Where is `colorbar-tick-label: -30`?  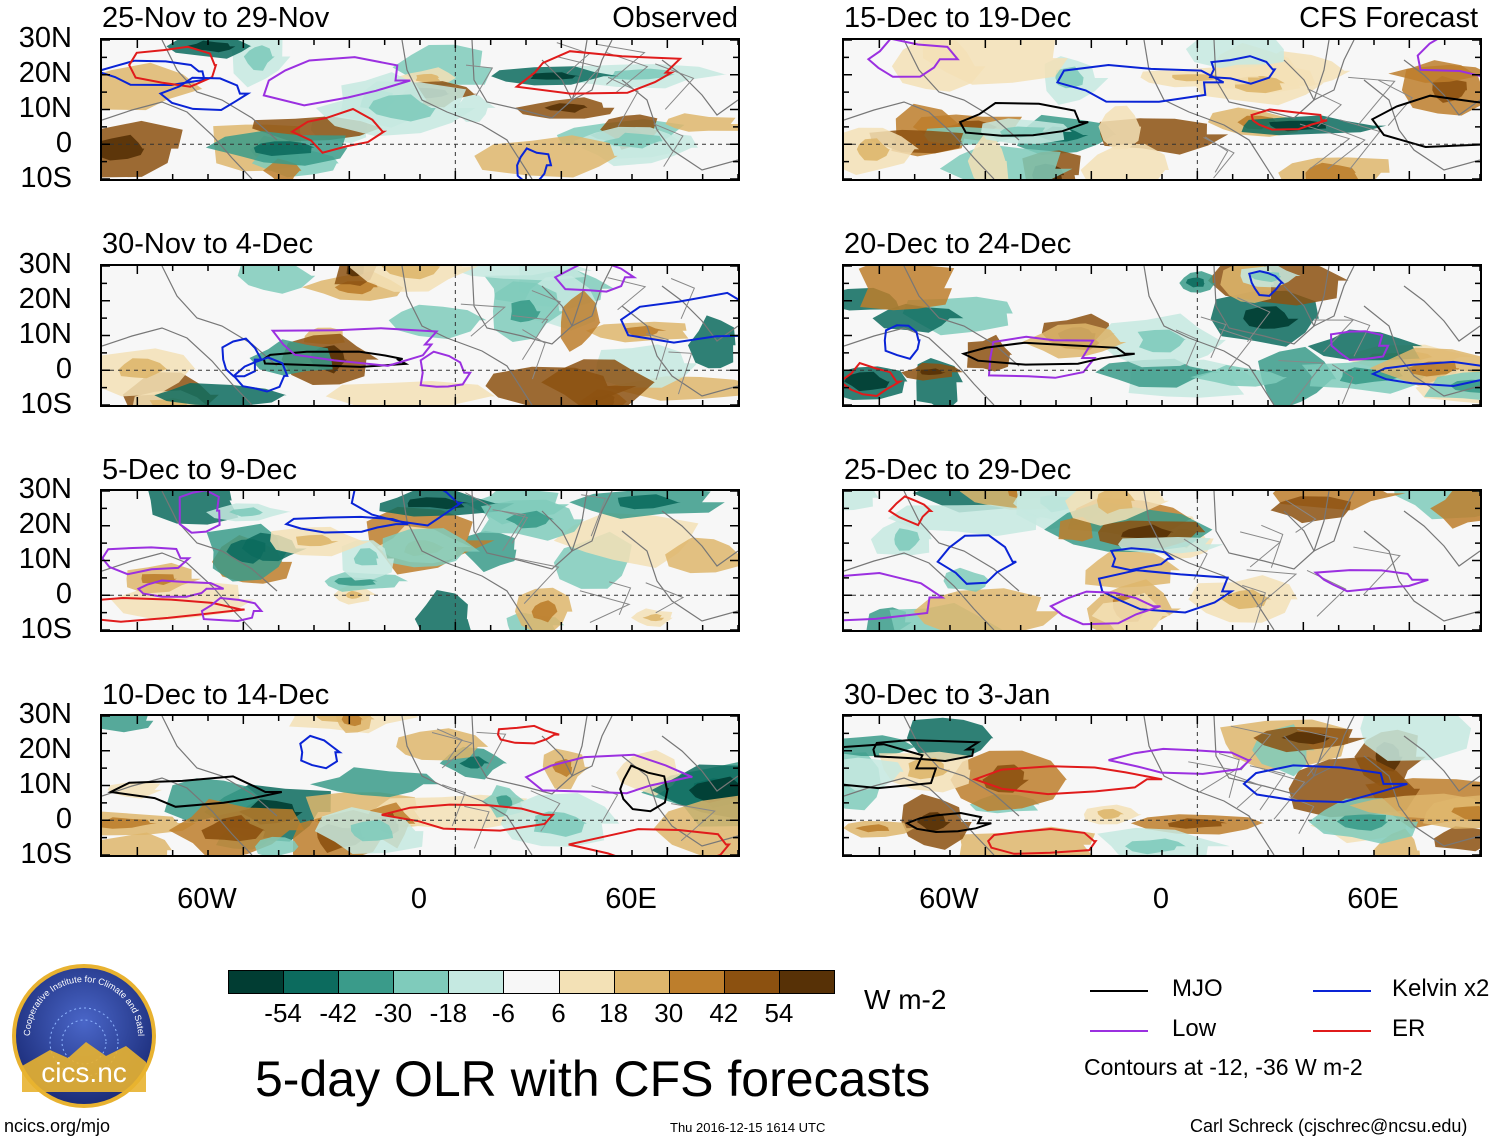 colorbar-tick-label: -30 is located at coordinates (393, 1013).